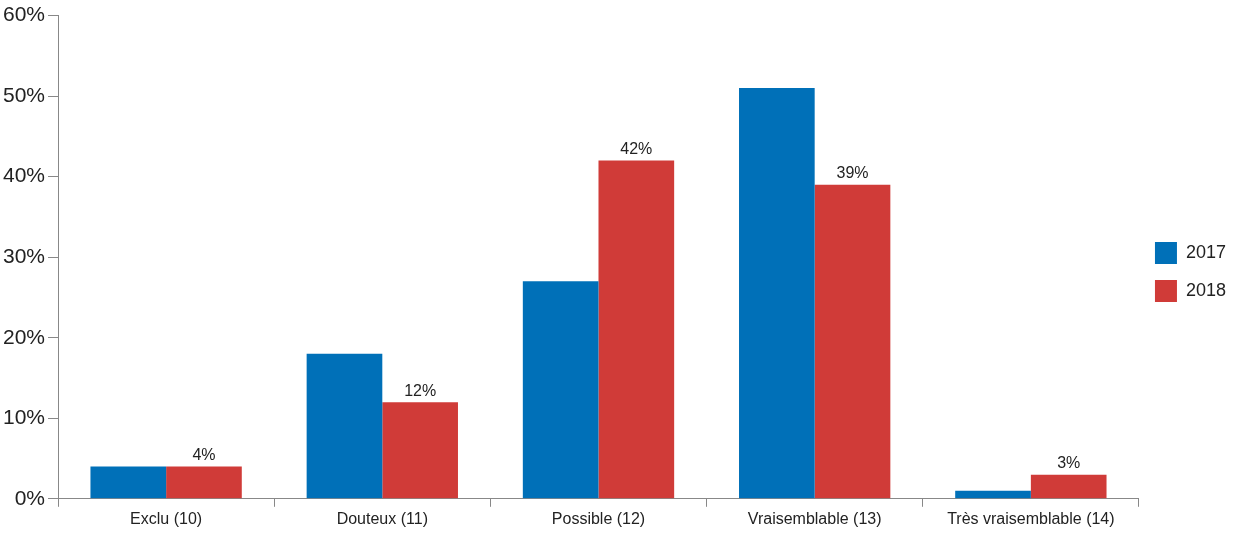  Describe the element at coordinates (204, 454) in the screenshot. I see `data-label: 4%` at that location.